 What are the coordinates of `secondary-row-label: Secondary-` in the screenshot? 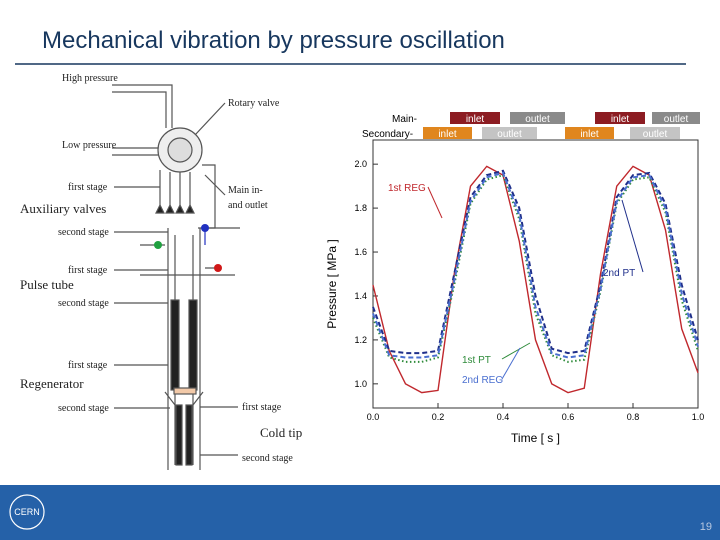 It's located at (387, 134).